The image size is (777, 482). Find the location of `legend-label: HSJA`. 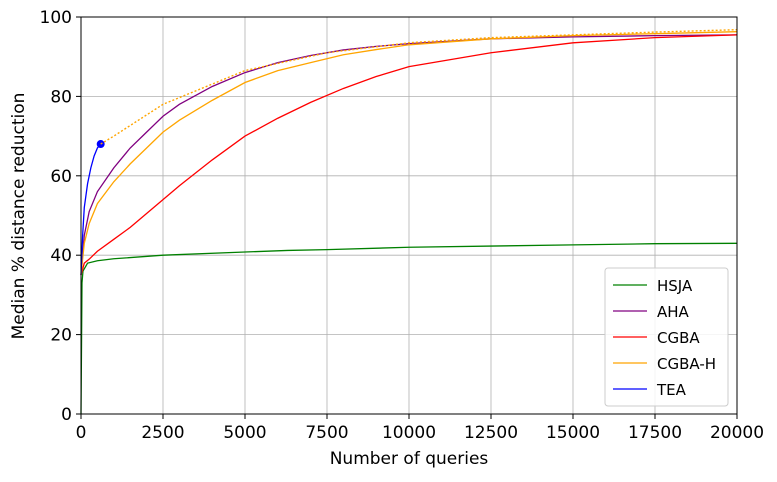

legend-label: HSJA is located at coordinates (675, 286).